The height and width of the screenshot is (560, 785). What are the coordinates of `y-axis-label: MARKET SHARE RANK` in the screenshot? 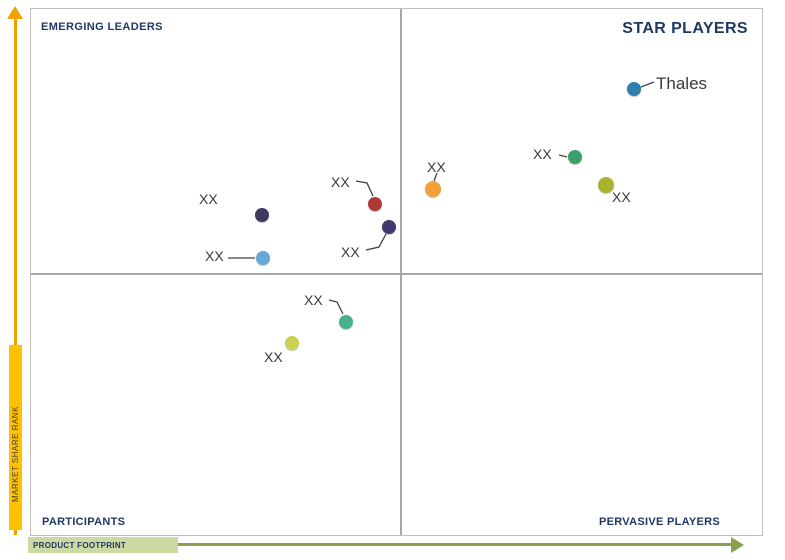 It's located at (15, 454).